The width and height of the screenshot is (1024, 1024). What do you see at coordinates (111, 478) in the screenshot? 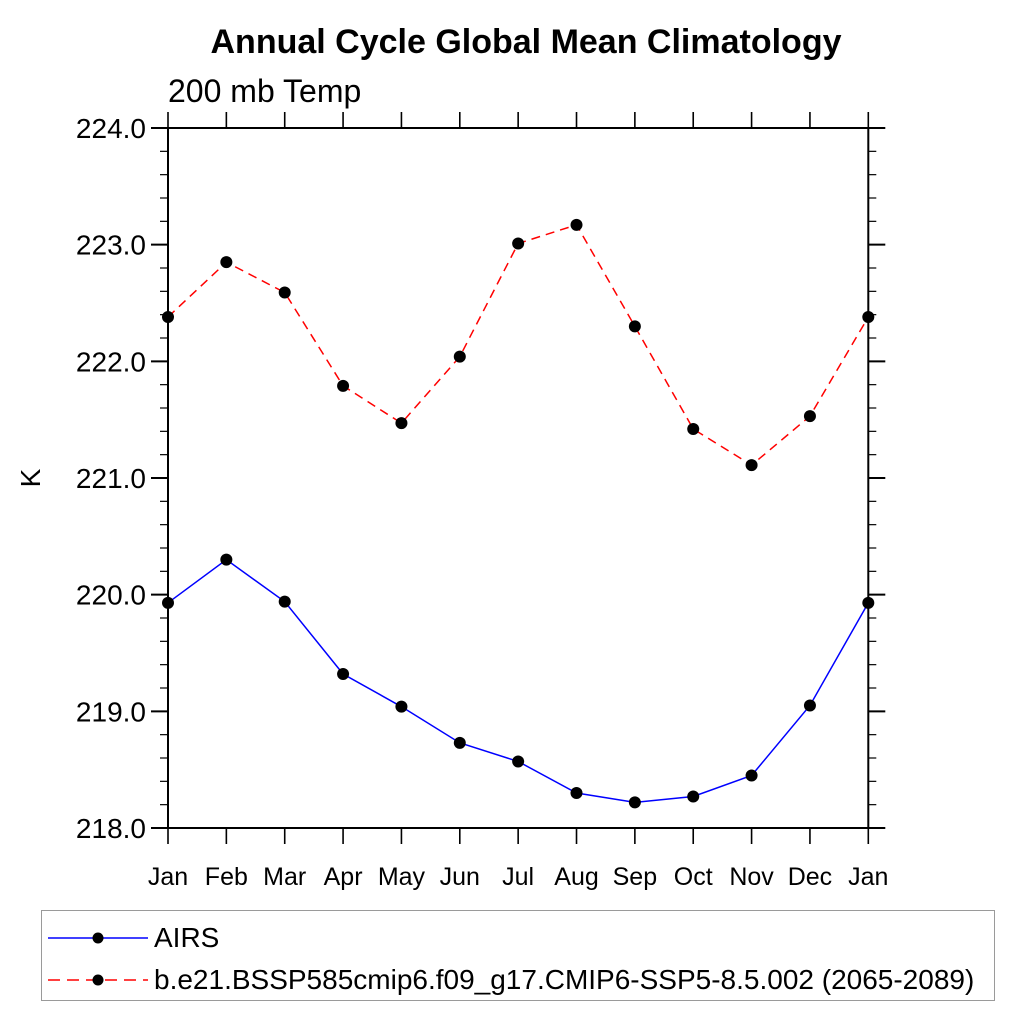
I see `y-tick-label: 221.0` at bounding box center [111, 478].